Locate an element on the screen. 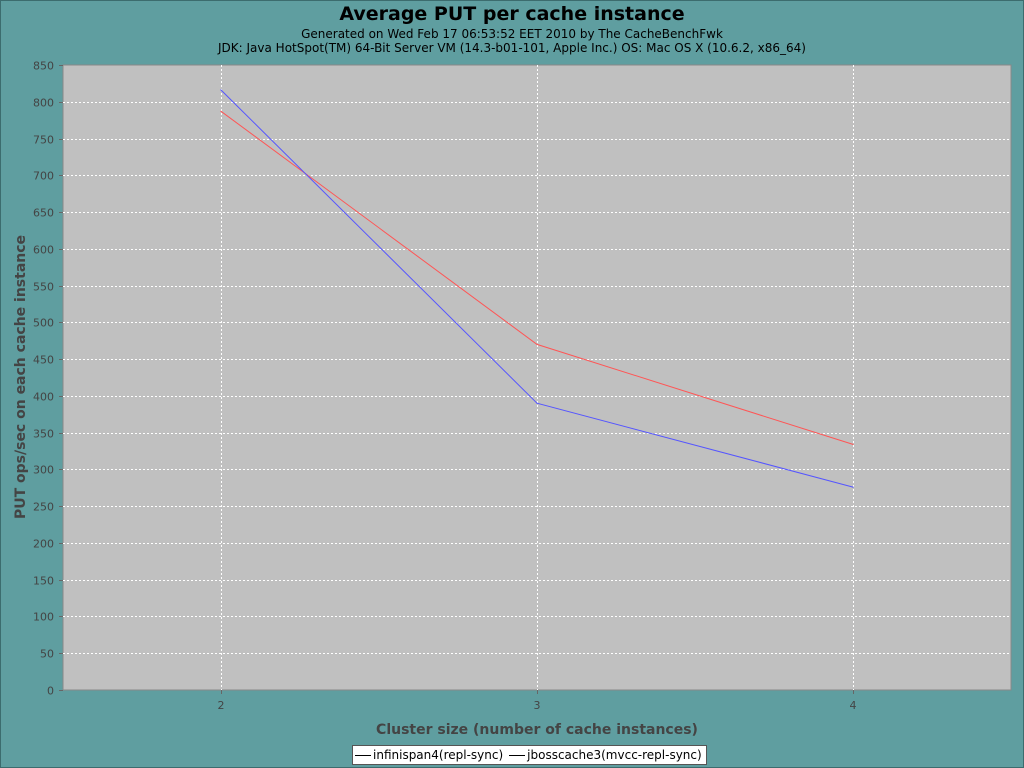  y-tick-label: 650 is located at coordinates (43, 213).